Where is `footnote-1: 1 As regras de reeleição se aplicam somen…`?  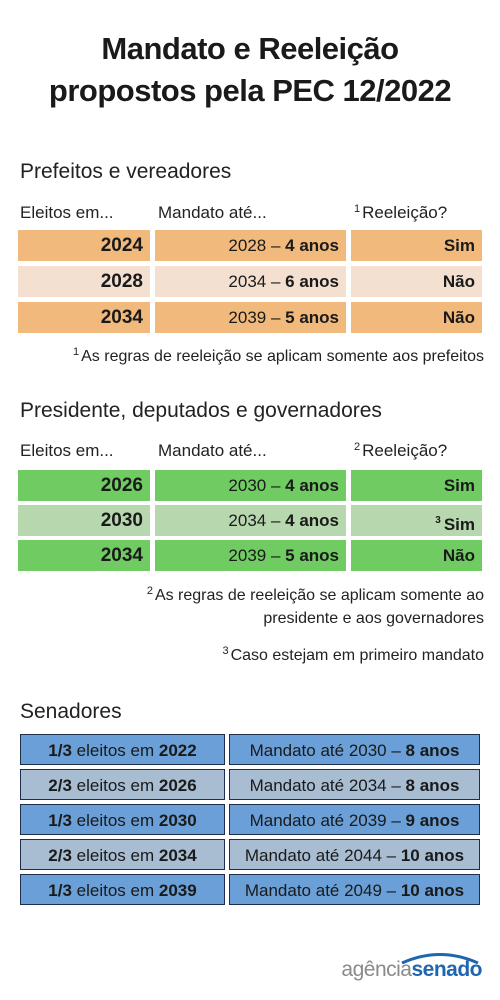
footnote-1: 1 As regras de reeleição se aplicam somen… is located at coordinates (278, 355).